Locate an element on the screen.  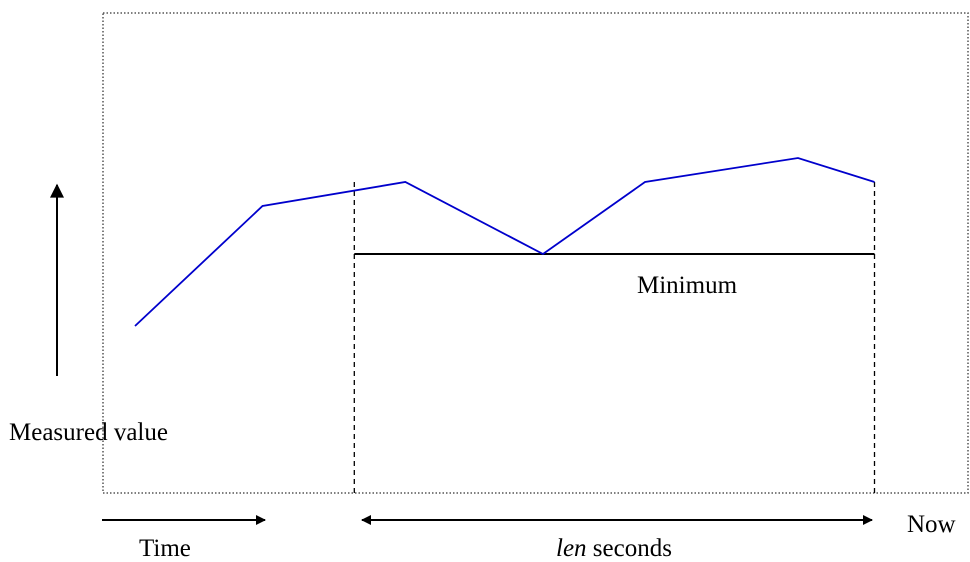
seconds-text: seconds is located at coordinates (629, 548).